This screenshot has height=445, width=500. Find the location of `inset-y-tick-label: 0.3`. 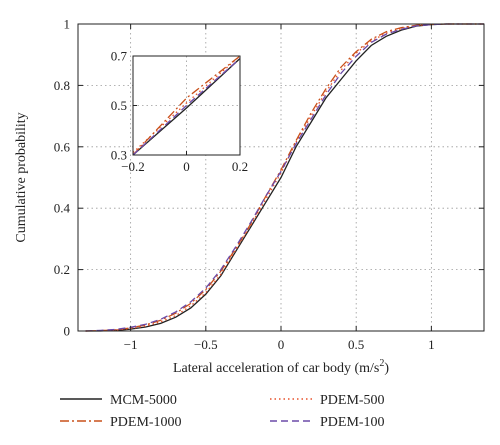

inset-y-tick-label: 0.3 is located at coordinates (119, 155).